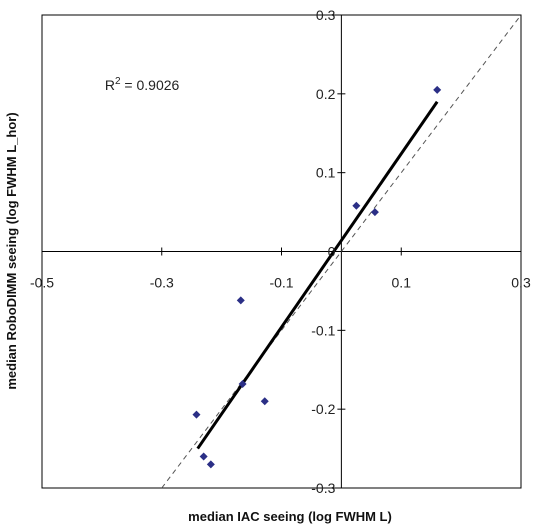 Image resolution: width=533 pixels, height=528 pixels. What do you see at coordinates (323, 251) in the screenshot?
I see `y-tick-labels: 0.3 0.2 0.1 0 -0.1 -0.2 -0.3` at bounding box center [323, 251].